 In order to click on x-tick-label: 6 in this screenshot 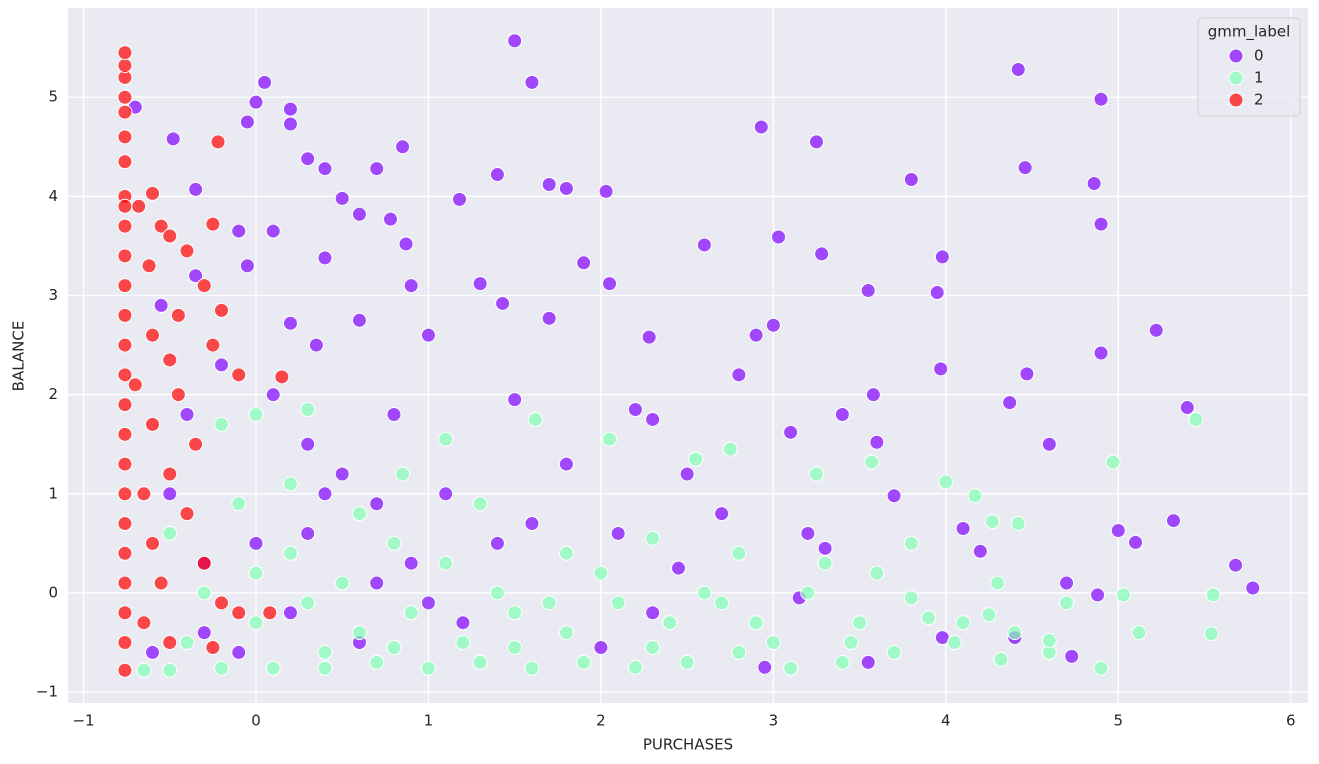, I will do `click(1291, 721)`.